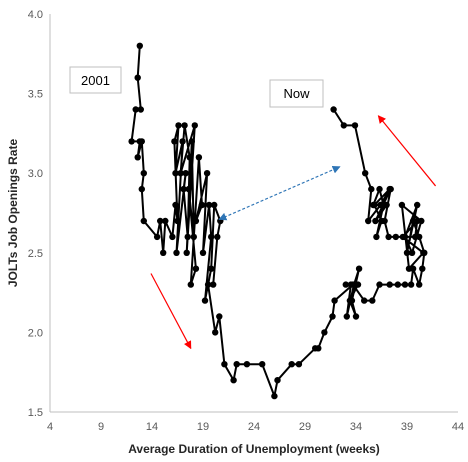 The width and height of the screenshot is (468, 462). What do you see at coordinates (279, 193) in the screenshot?
I see `double-arrow` at bounding box center [279, 193].